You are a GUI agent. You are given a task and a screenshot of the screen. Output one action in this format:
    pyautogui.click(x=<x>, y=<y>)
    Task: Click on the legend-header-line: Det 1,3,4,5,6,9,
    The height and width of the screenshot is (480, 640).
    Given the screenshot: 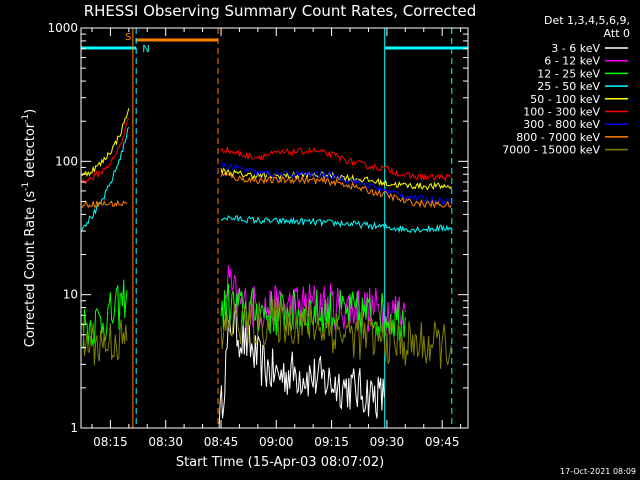 What is the action you would take?
    pyautogui.click(x=587, y=20)
    